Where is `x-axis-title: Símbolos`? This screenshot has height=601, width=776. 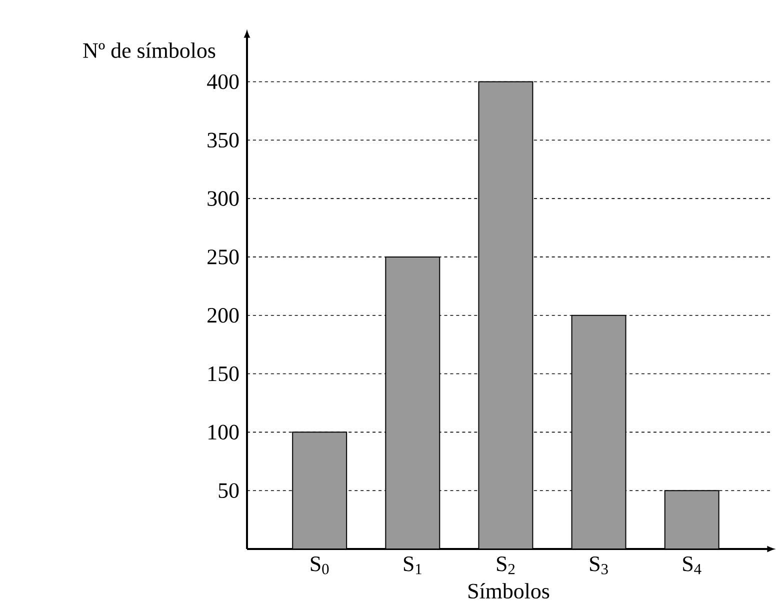
x-axis-title: Símbolos is located at coordinates (509, 591).